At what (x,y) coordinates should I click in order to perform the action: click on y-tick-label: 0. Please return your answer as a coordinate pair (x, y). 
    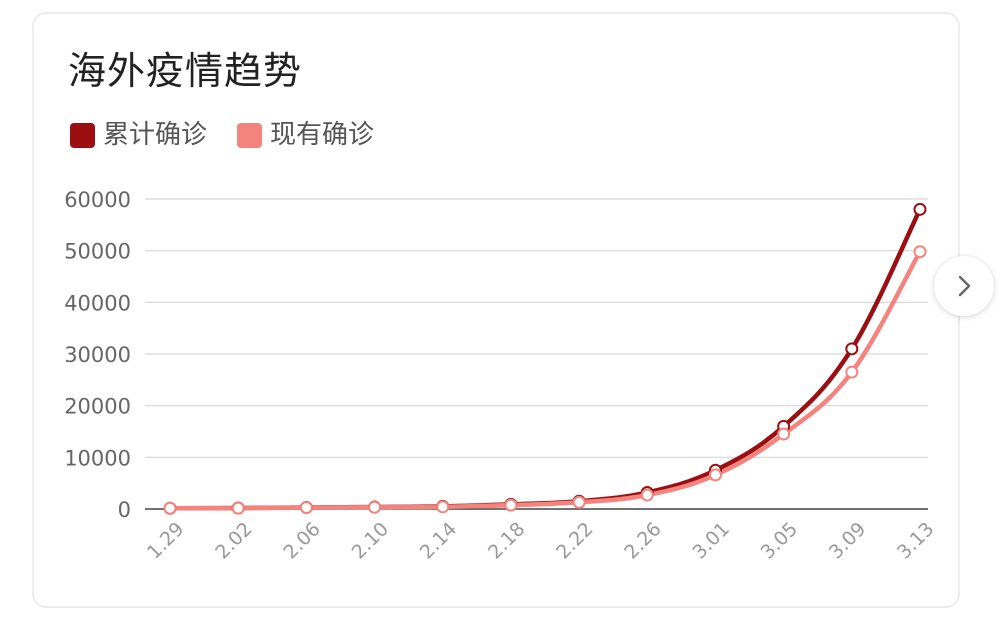
    Looking at the image, I should click on (124, 510).